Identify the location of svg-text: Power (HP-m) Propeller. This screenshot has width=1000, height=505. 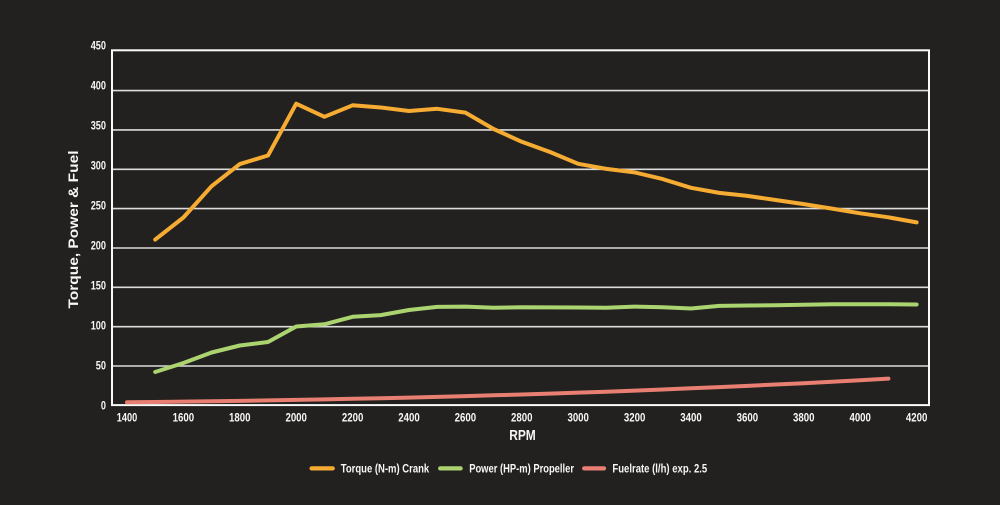
(521, 469).